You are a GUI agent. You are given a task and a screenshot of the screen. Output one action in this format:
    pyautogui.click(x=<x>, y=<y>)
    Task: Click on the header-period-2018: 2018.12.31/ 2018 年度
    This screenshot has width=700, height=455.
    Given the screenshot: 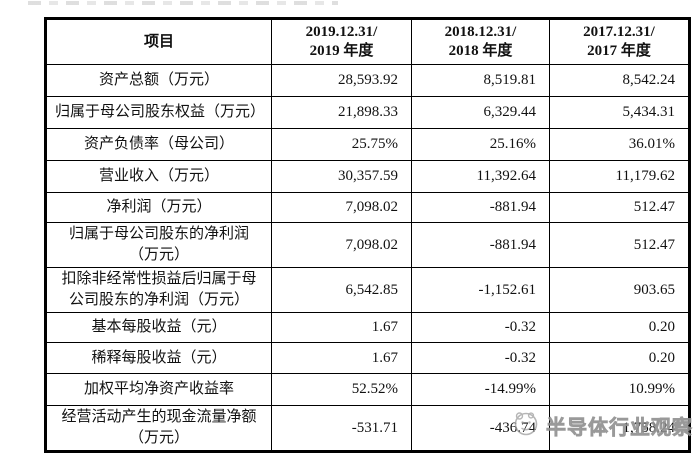 What is the action you would take?
    pyautogui.click(x=480, y=41)
    